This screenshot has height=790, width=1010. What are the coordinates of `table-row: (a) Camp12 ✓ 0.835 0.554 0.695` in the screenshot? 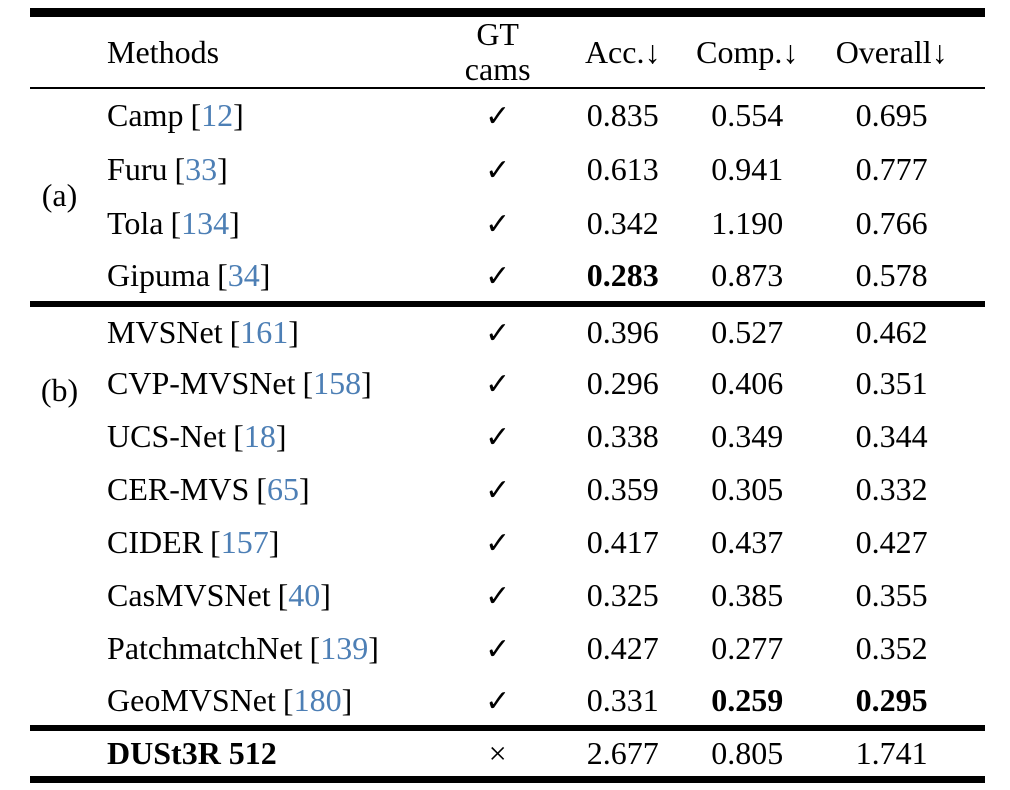 It's located at (507, 150).